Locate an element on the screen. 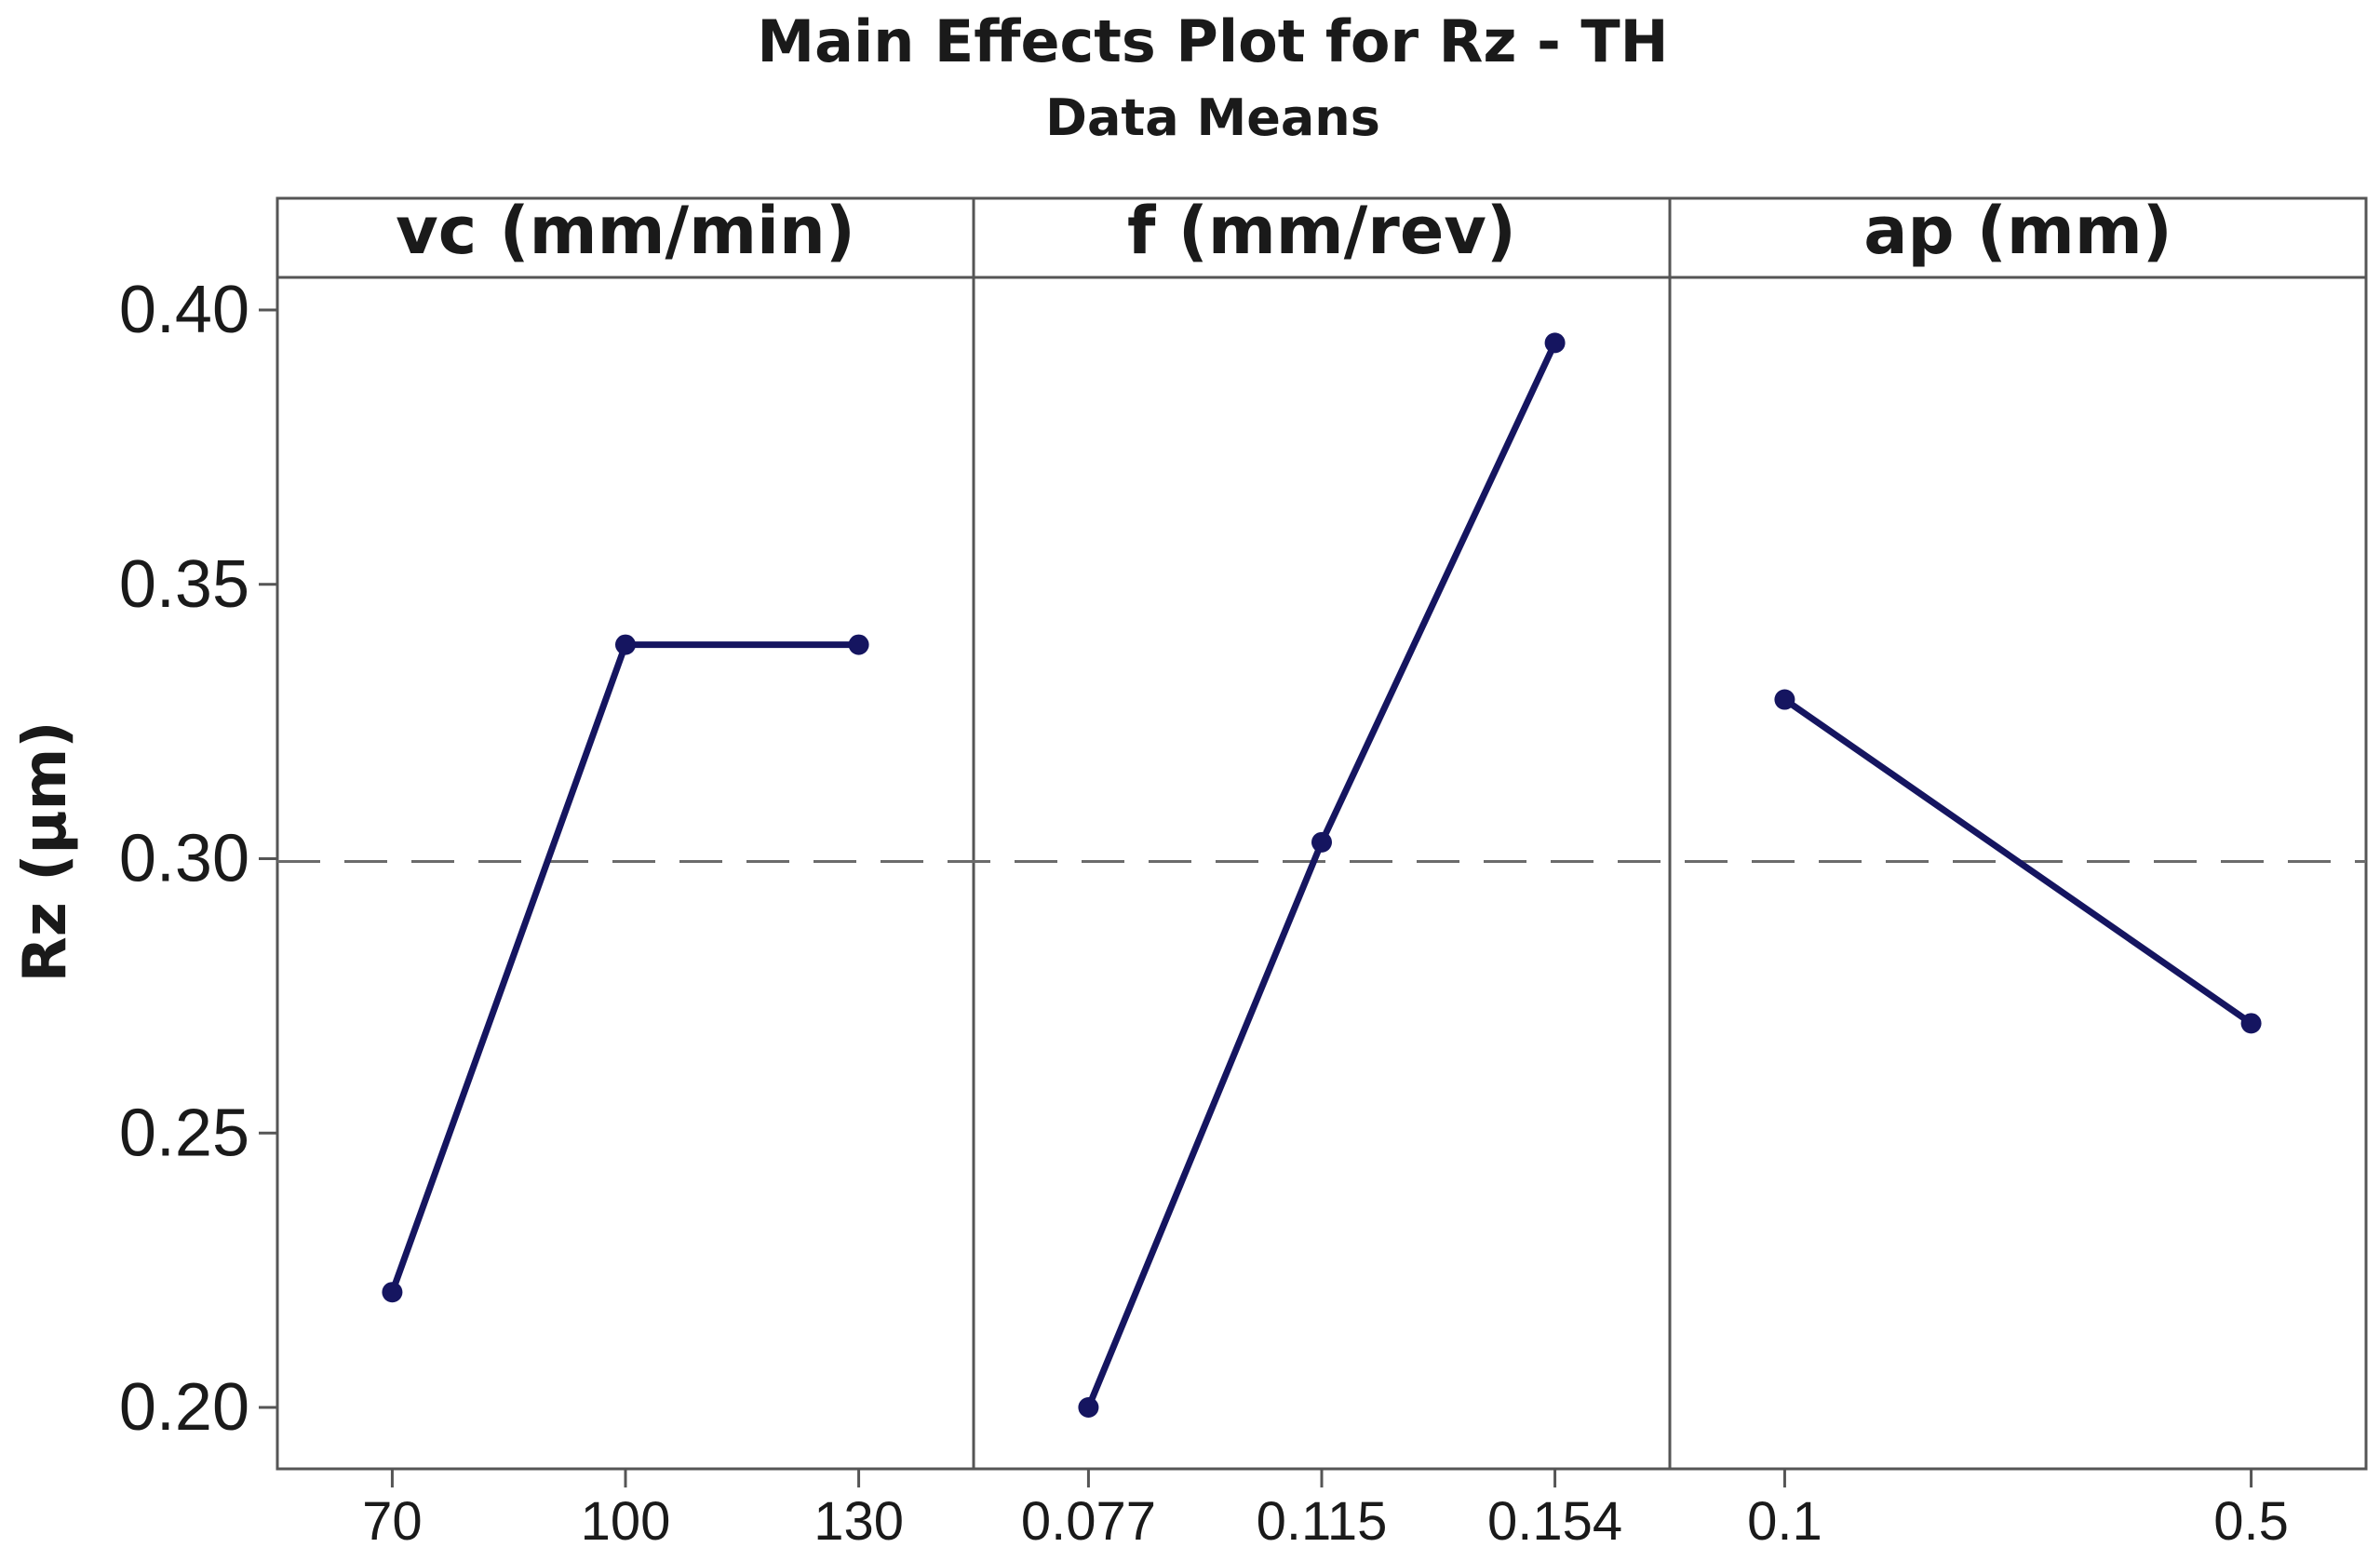 The width and height of the screenshot is (2380, 1561). x-tick-label: 0.077 is located at coordinates (1088, 1521).